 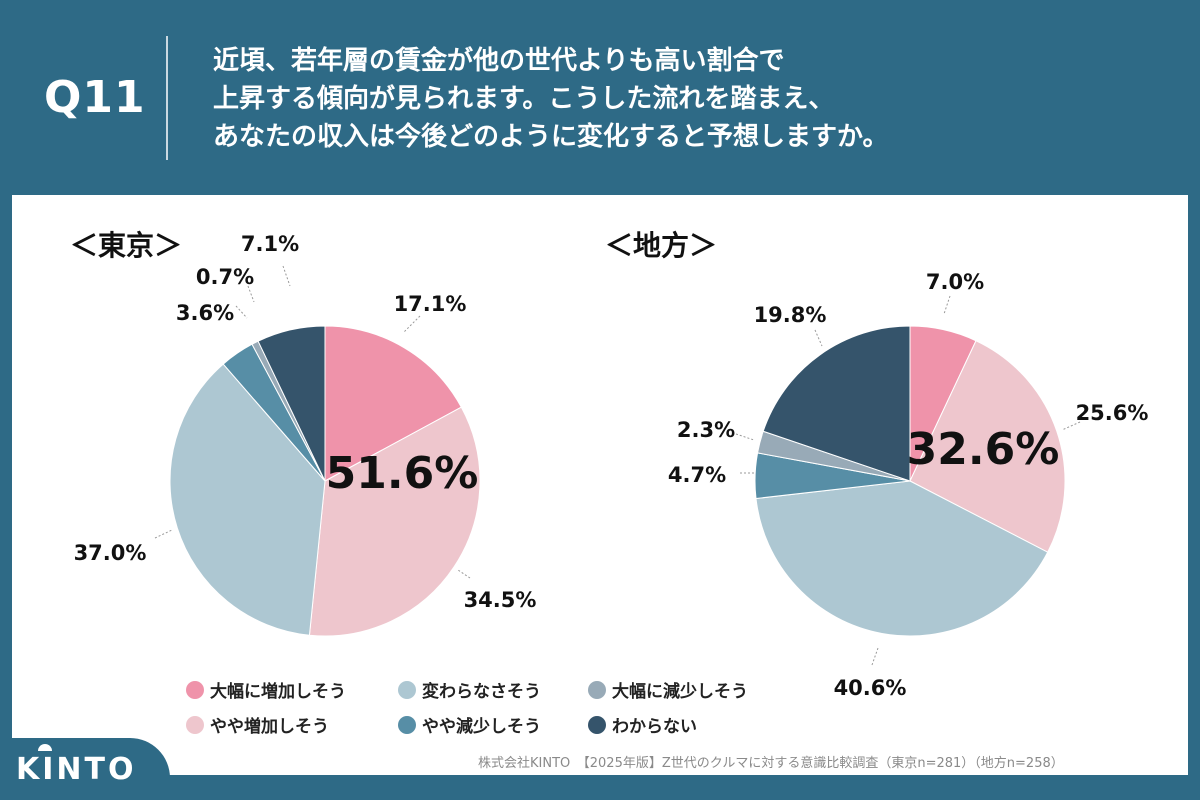 I want to click on legend-item: やや増加しそう, so click(x=292, y=724).